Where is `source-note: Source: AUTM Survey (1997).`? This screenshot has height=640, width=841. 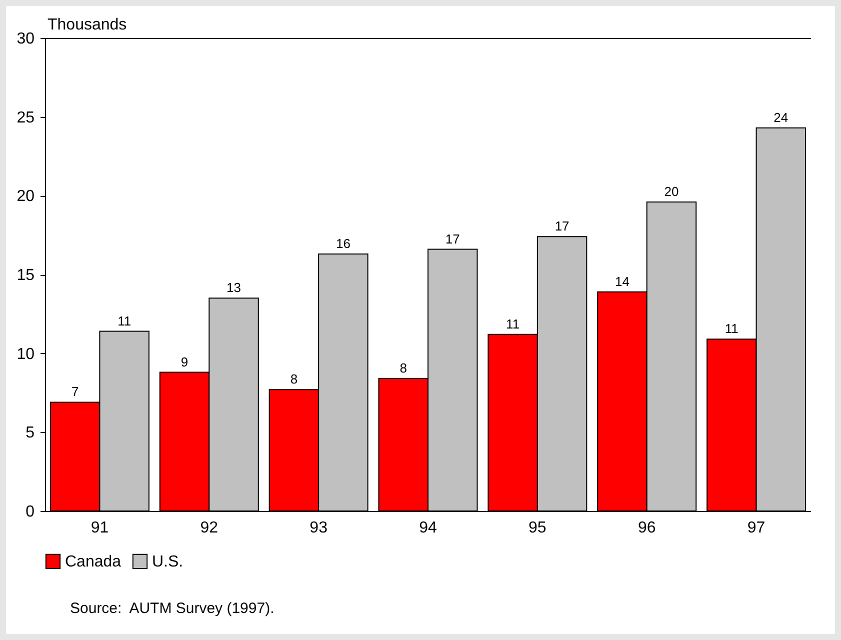 source-note: Source: AUTM Survey (1997). is located at coordinates (172, 608).